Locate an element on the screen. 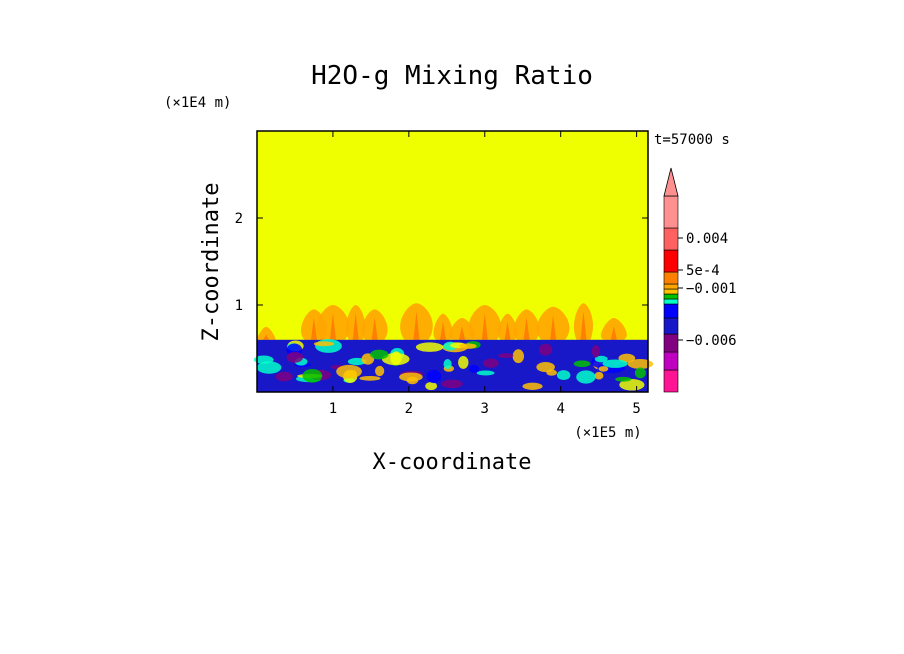  x-unit-label: (×1E5 m) is located at coordinates (607, 433).